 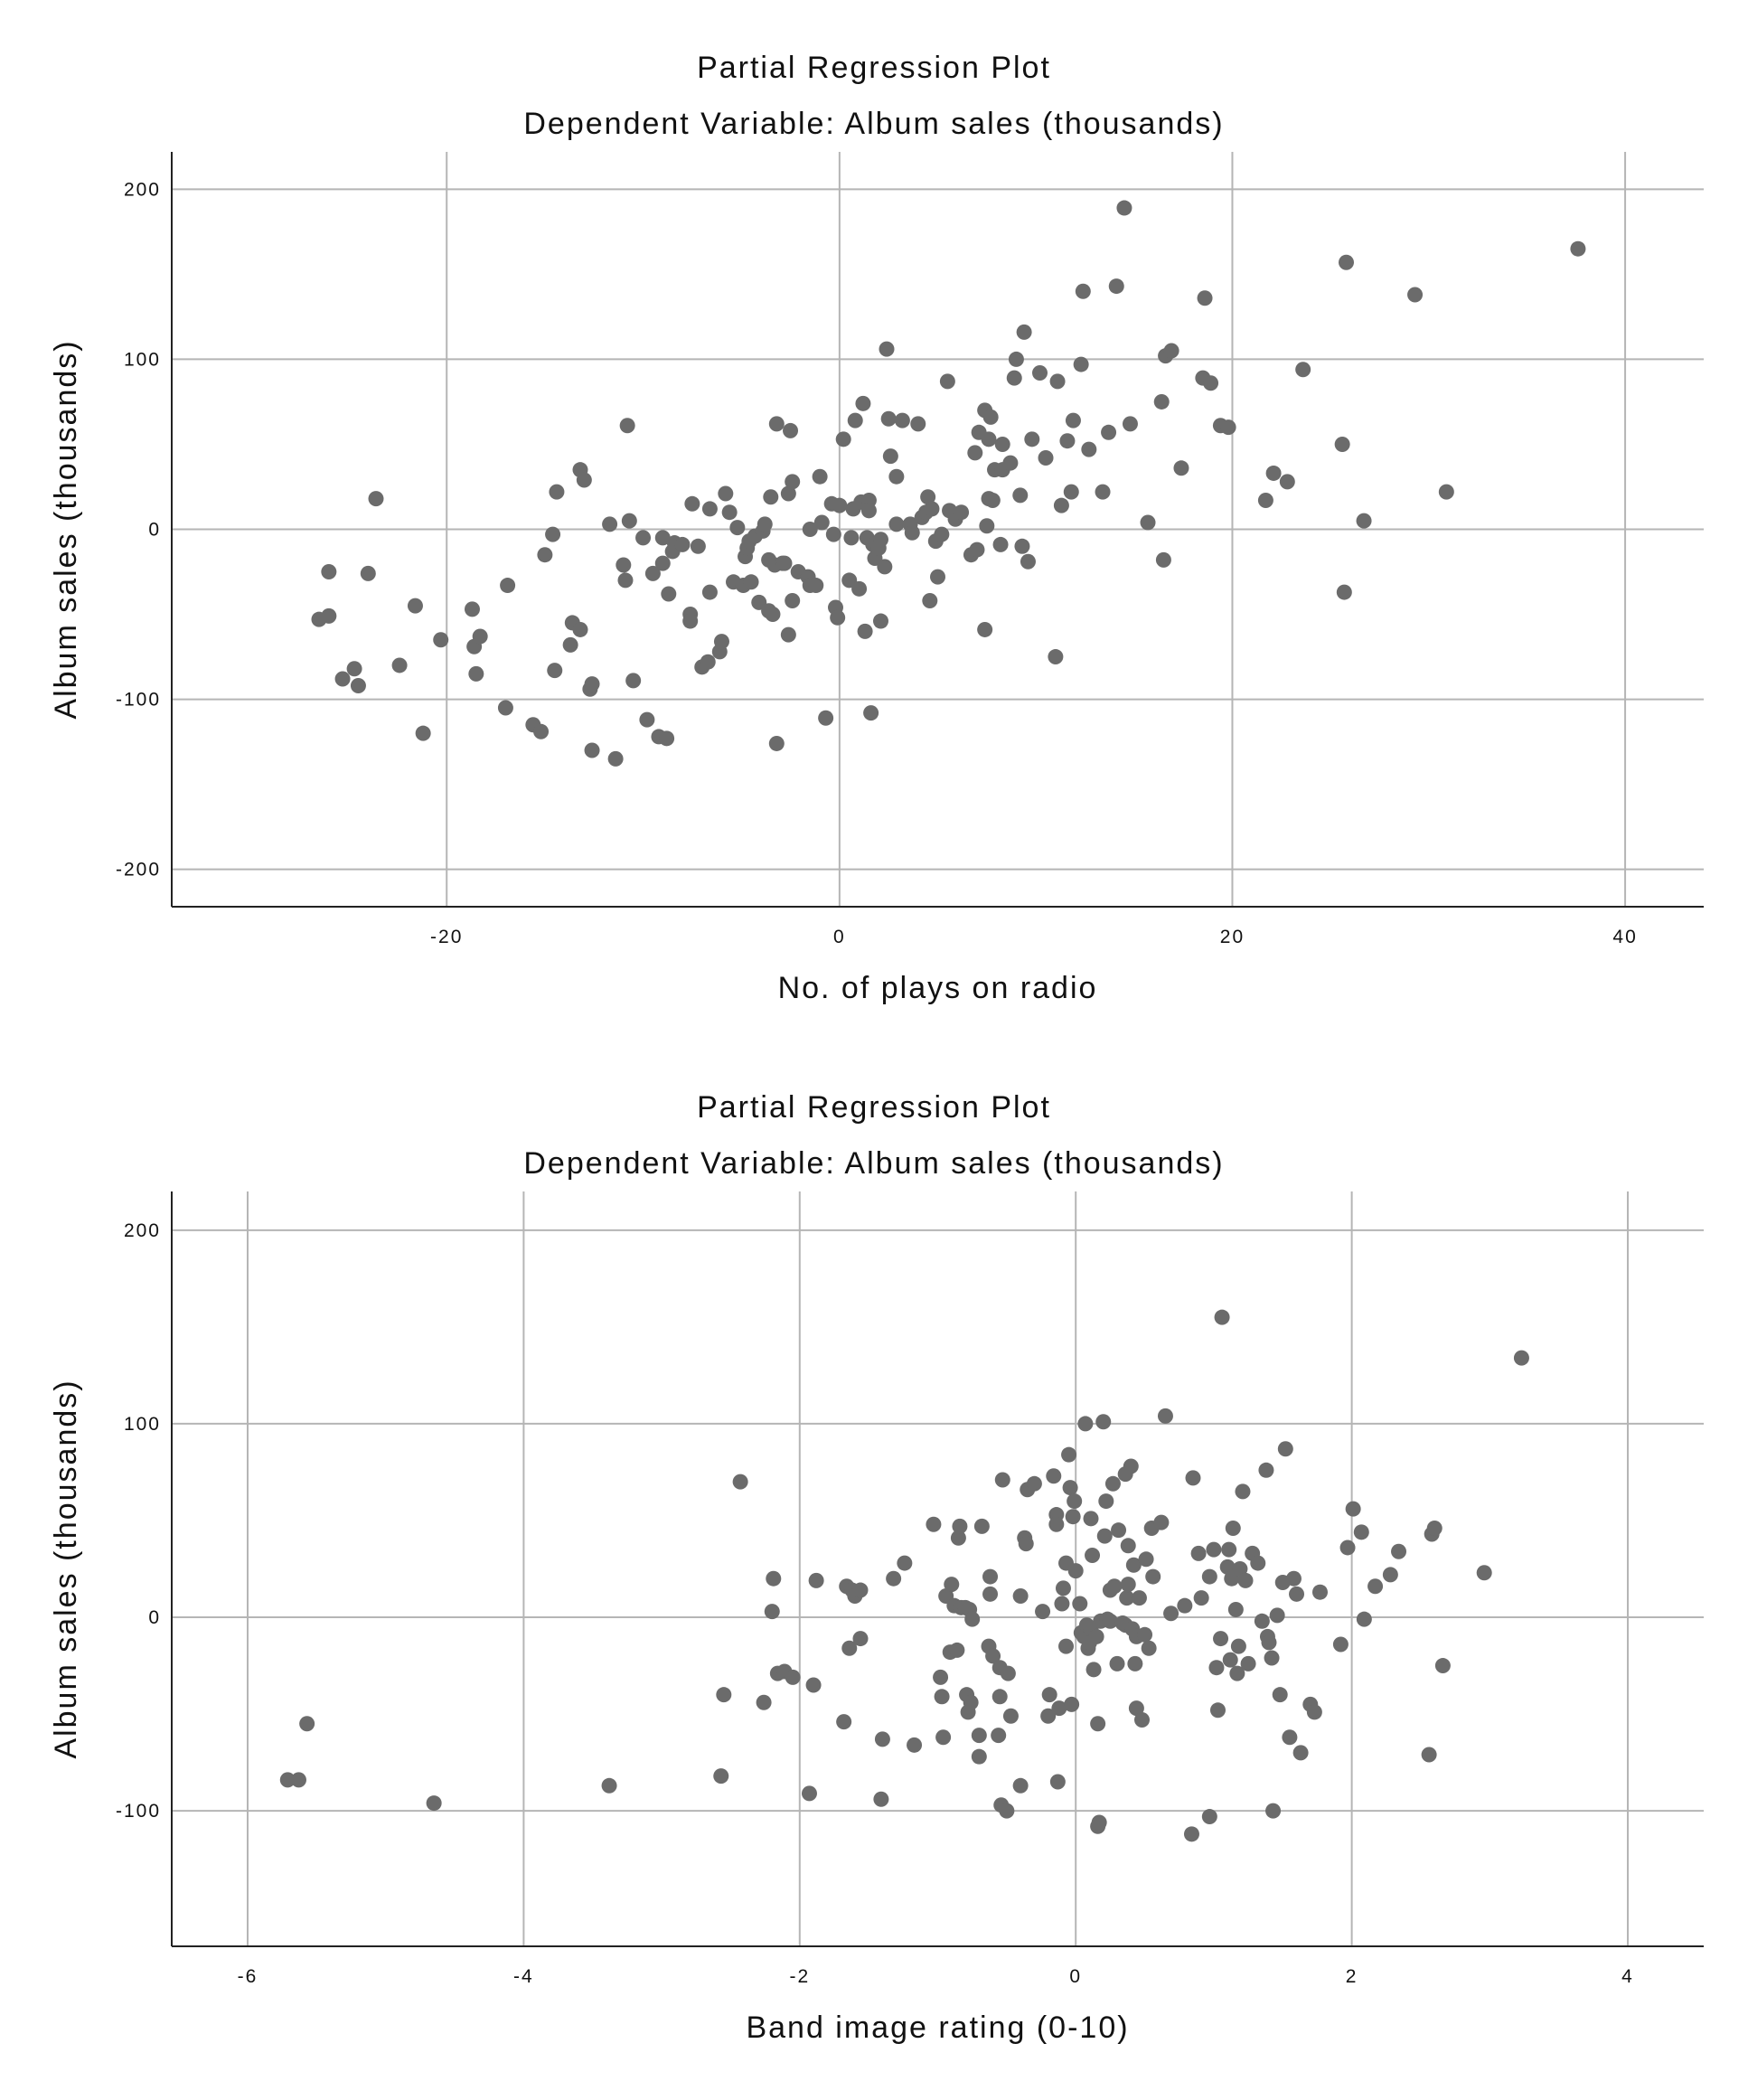 What do you see at coordinates (1352, 1976) in the screenshot?
I see `x-tick-label: 2` at bounding box center [1352, 1976].